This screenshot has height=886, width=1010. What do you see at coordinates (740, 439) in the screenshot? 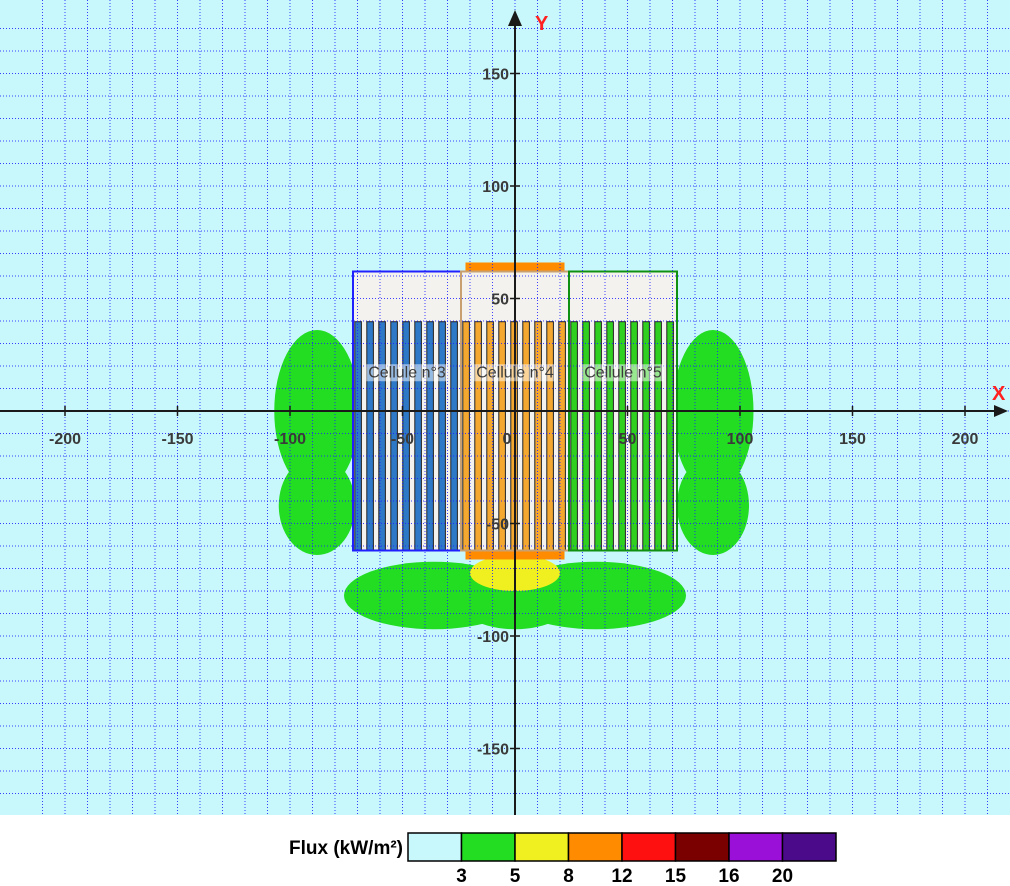
I see `x-tick-label: 100` at bounding box center [740, 439].